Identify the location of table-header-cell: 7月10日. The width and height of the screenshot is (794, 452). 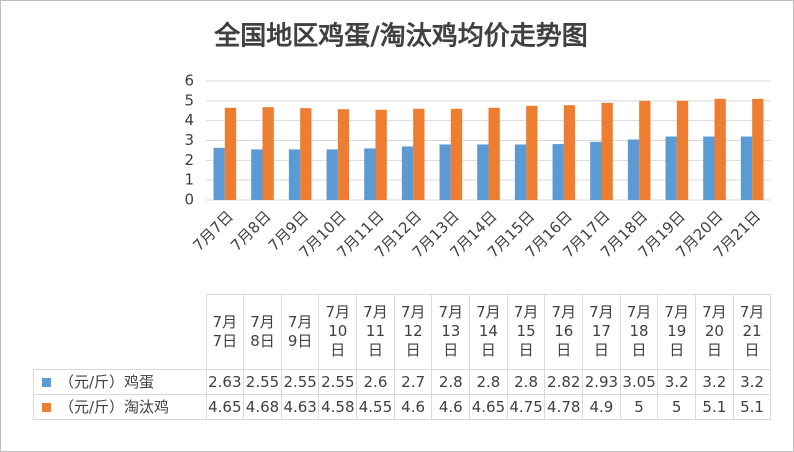
(338, 332).